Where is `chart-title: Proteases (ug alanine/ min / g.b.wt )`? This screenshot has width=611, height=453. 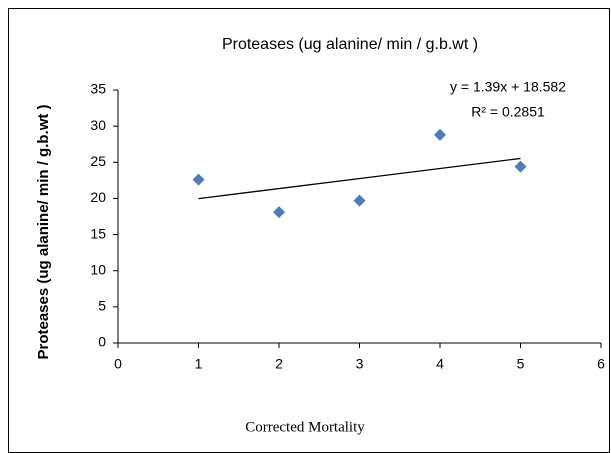 chart-title: Proteases (ug alanine/ min / g.b.wt ) is located at coordinates (350, 44).